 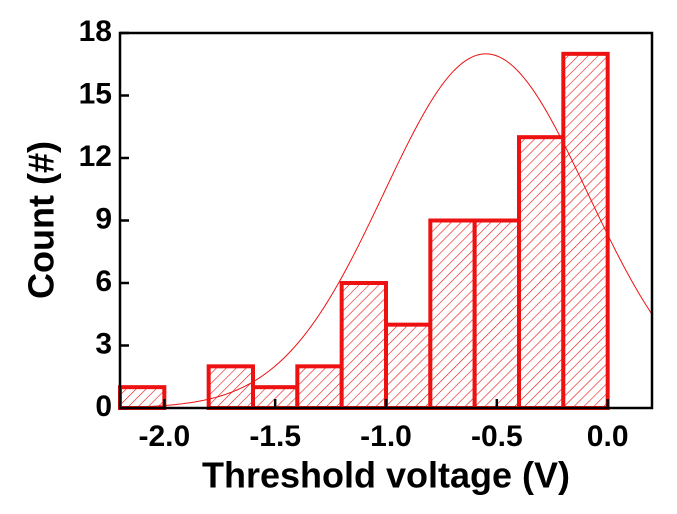 I want to click on y-tick-label: 9, so click(x=103, y=218).